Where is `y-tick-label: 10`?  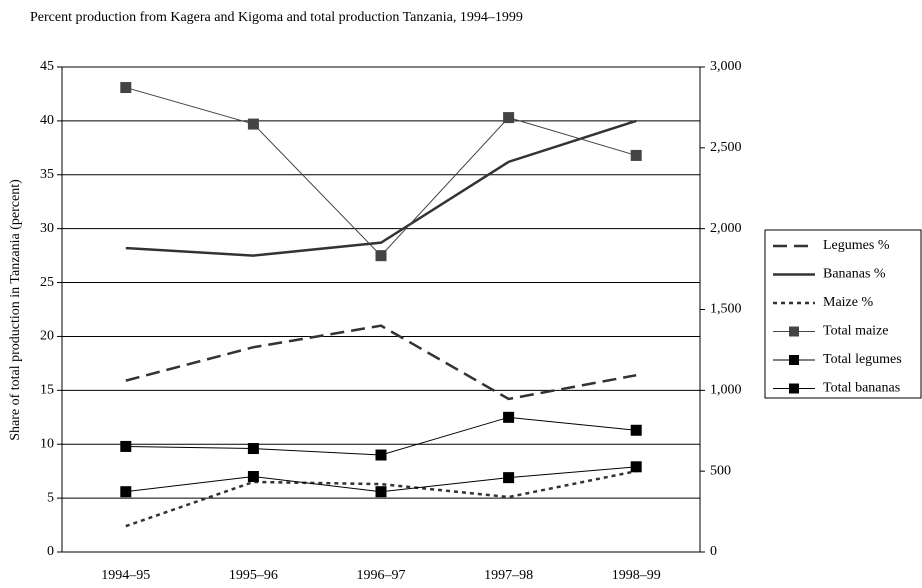
y-tick-label: 10 is located at coordinates (47, 443).